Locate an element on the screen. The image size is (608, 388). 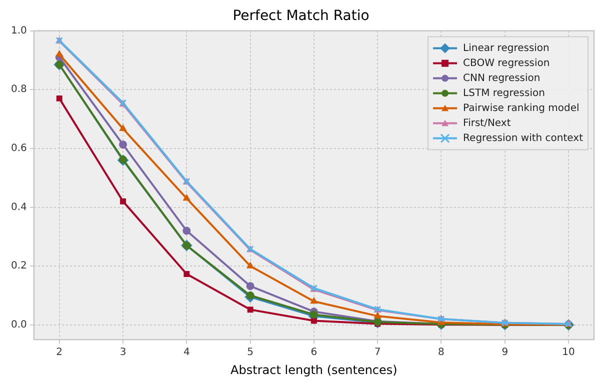
legend-label: Linear regression is located at coordinates (506, 48).